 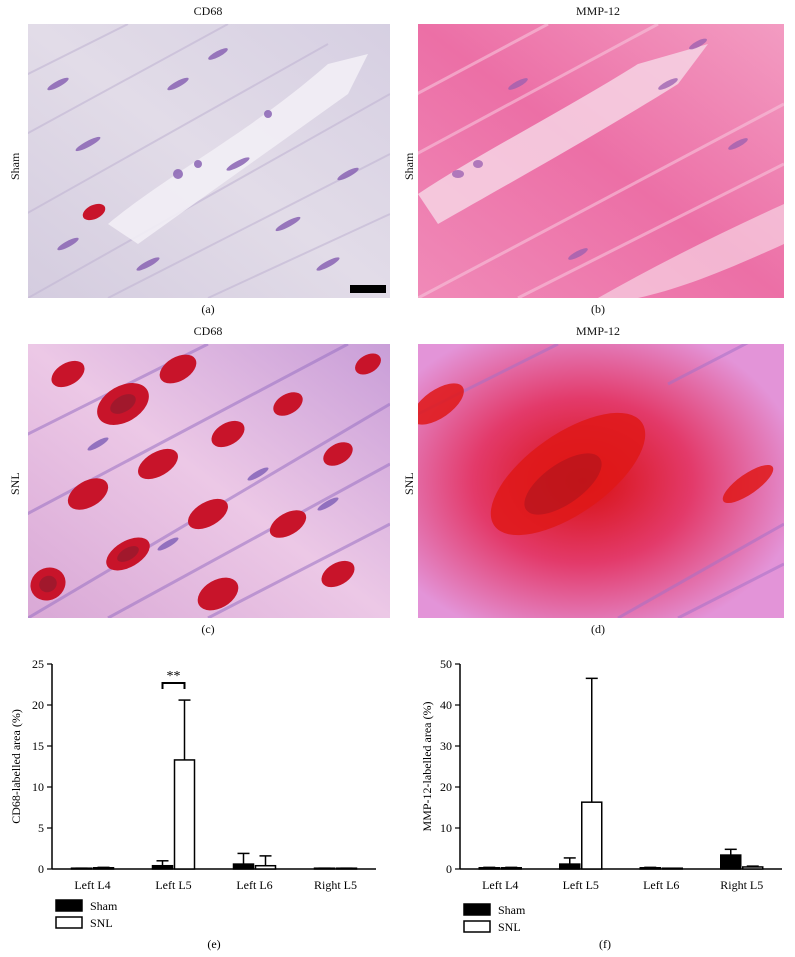 What do you see at coordinates (597, 331) in the screenshot?
I see `panel-d-title: MMP-12` at bounding box center [597, 331].